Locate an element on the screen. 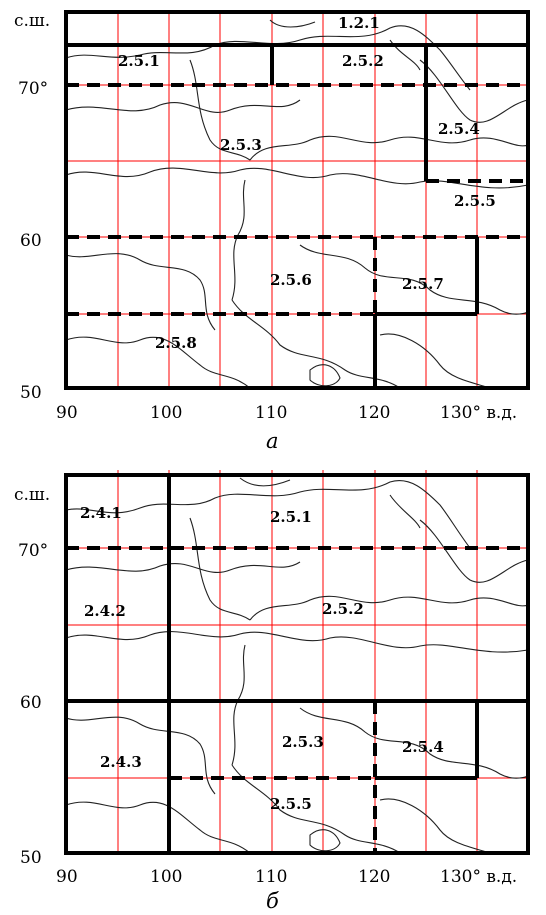 This screenshot has height=915, width=546. zone-label: 2.5.6 is located at coordinates (291, 280).